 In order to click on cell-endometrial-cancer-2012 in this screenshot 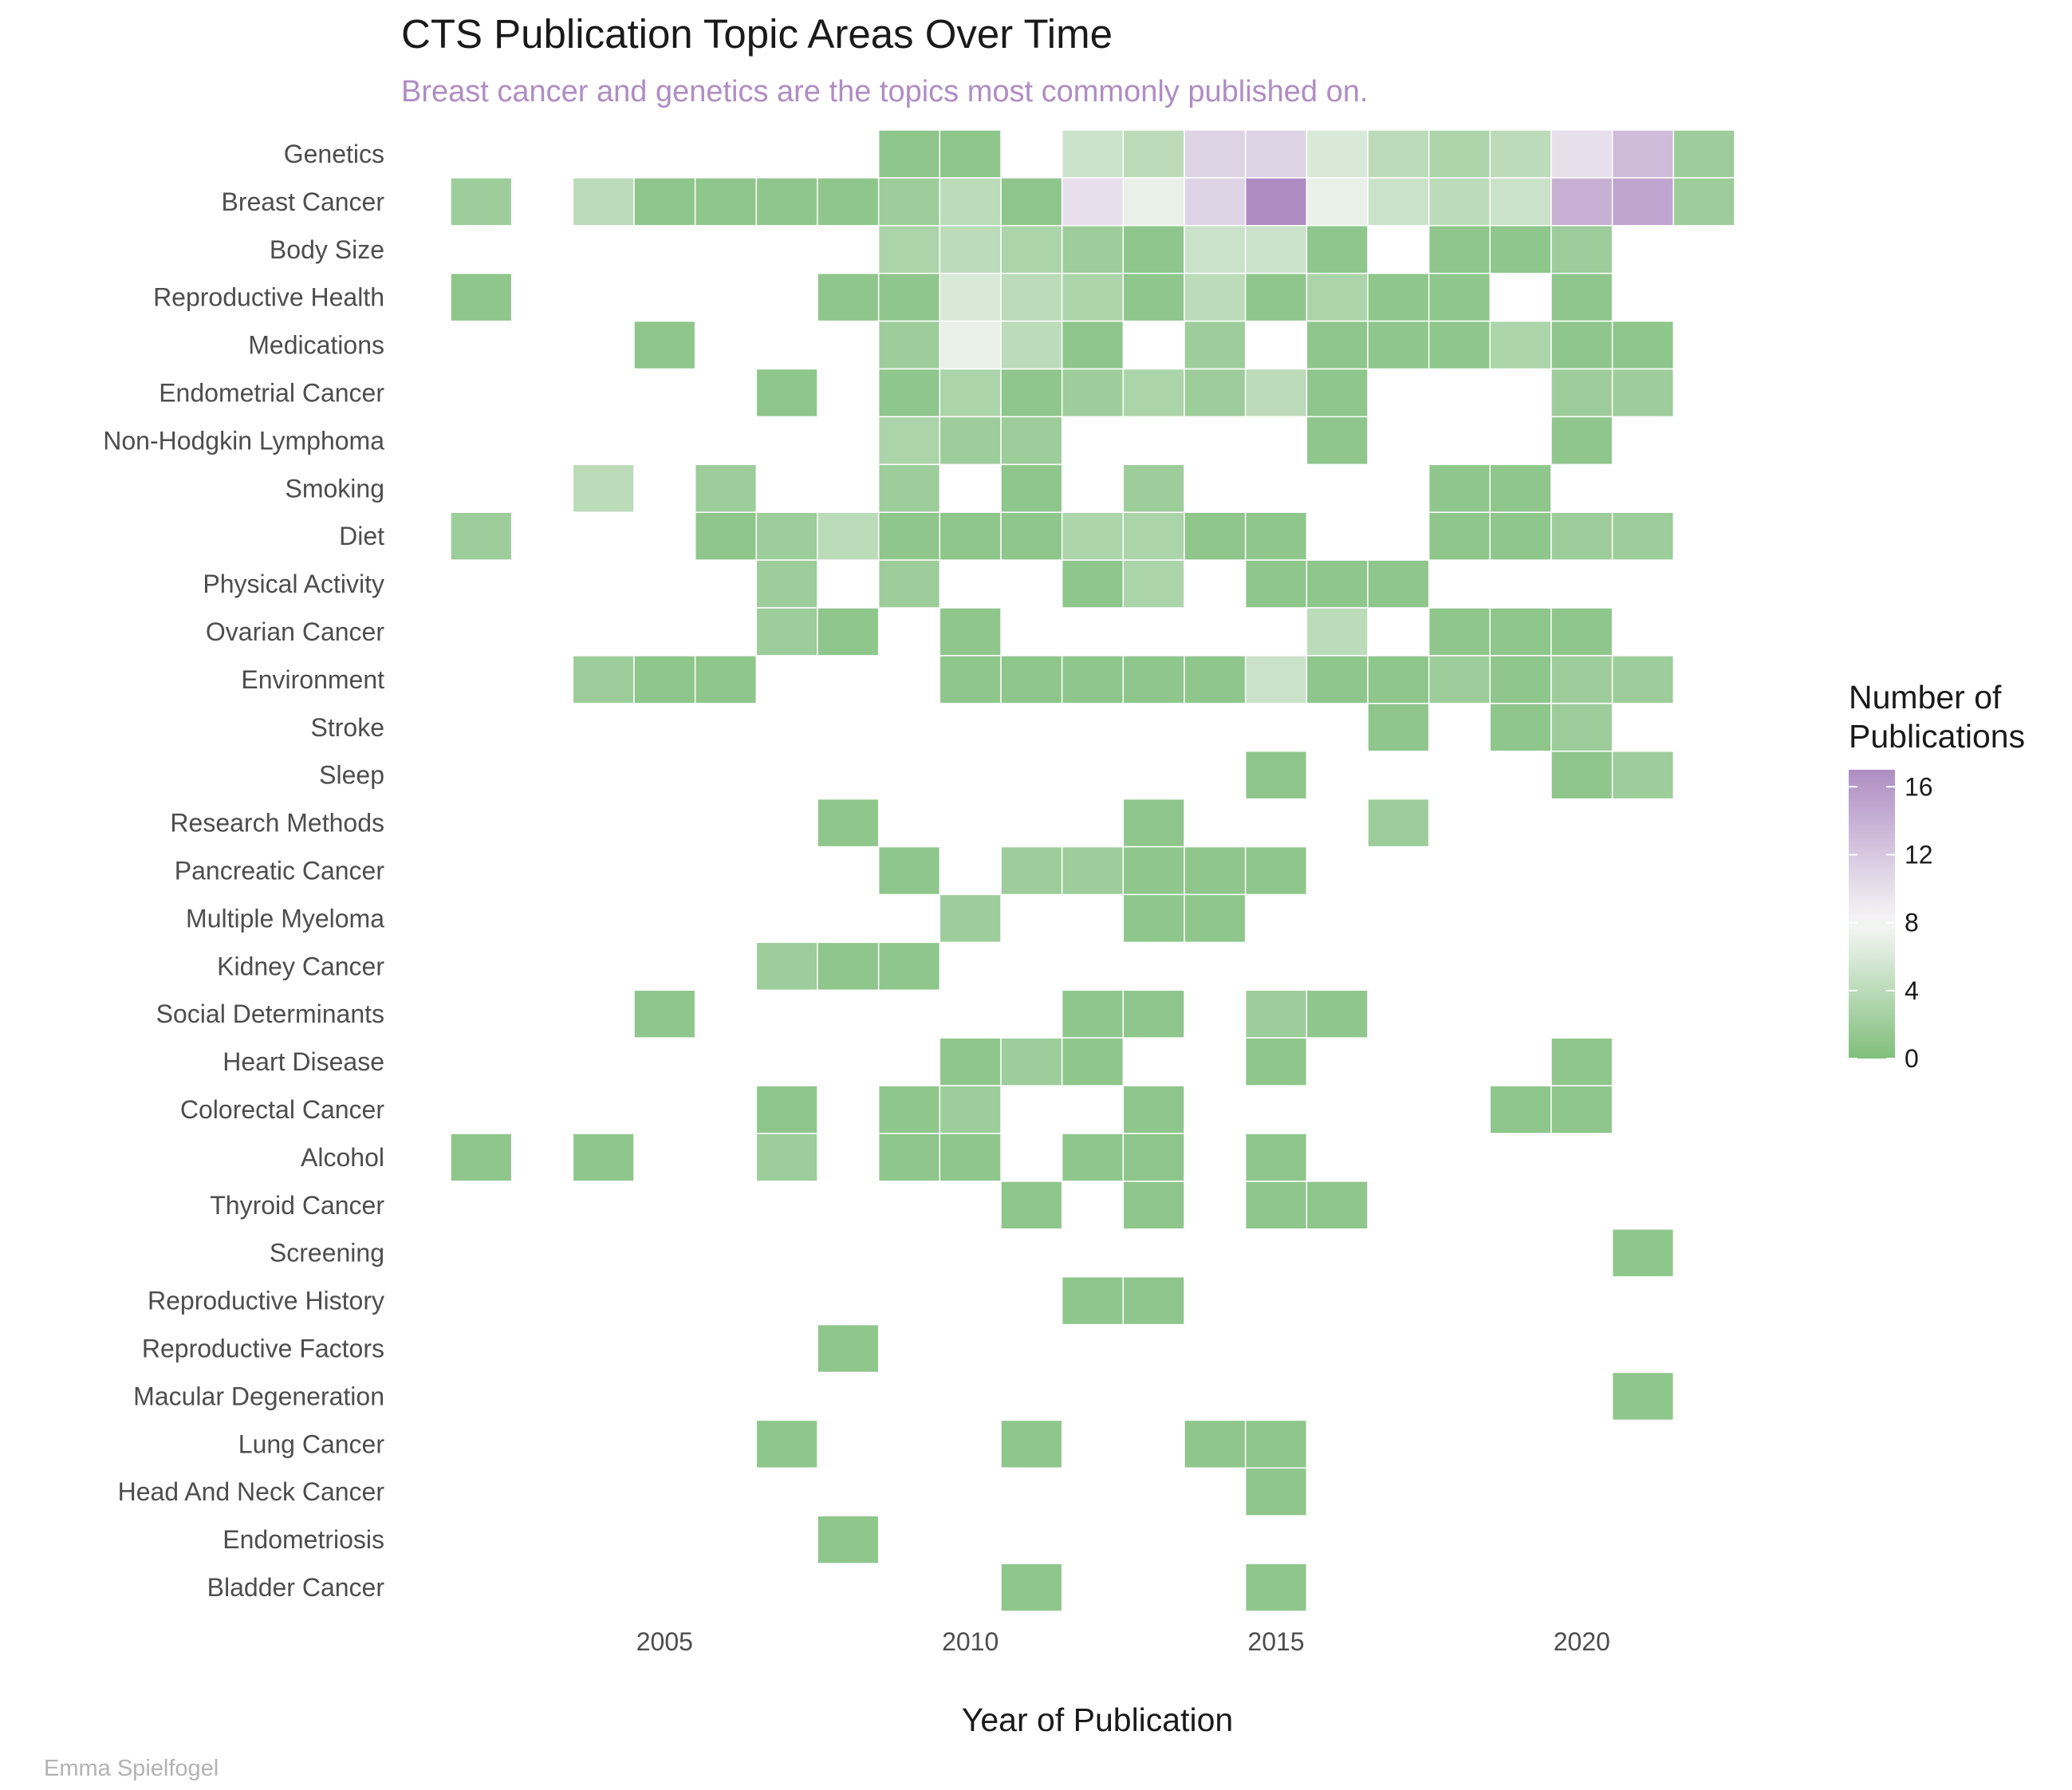, I will do `click(1093, 393)`.